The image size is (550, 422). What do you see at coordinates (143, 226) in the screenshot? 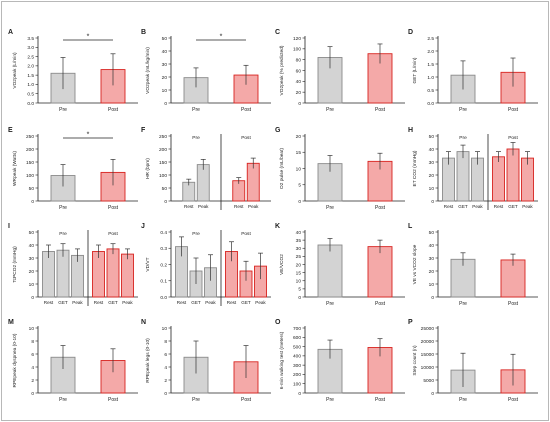
I see `panel-letter: J` at bounding box center [143, 226].